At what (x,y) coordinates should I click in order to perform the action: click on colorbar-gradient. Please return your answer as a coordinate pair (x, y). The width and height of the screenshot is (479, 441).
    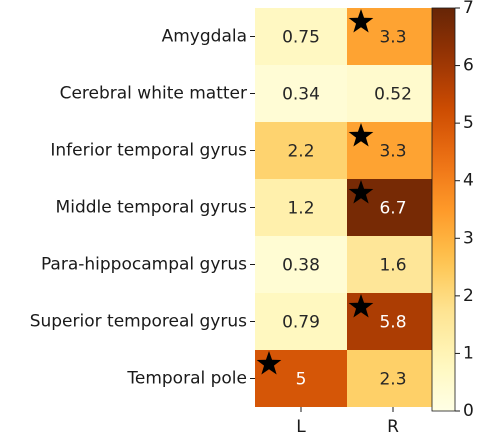
    Looking at the image, I should click on (443, 209).